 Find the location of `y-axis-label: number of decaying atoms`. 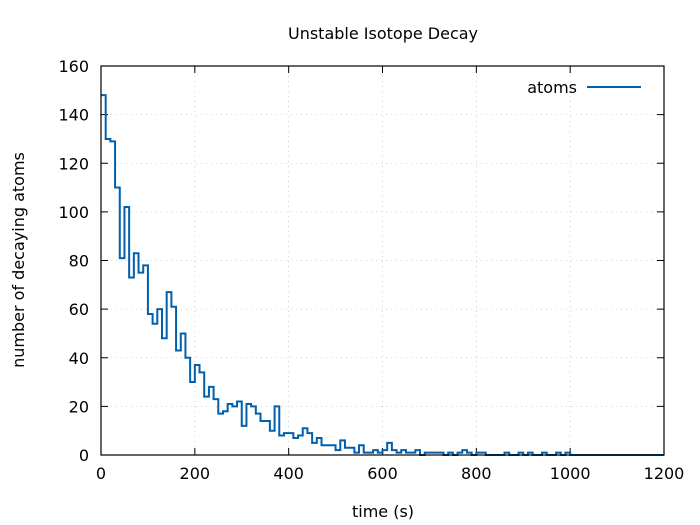

y-axis-label: number of decaying atoms is located at coordinates (18, 260).